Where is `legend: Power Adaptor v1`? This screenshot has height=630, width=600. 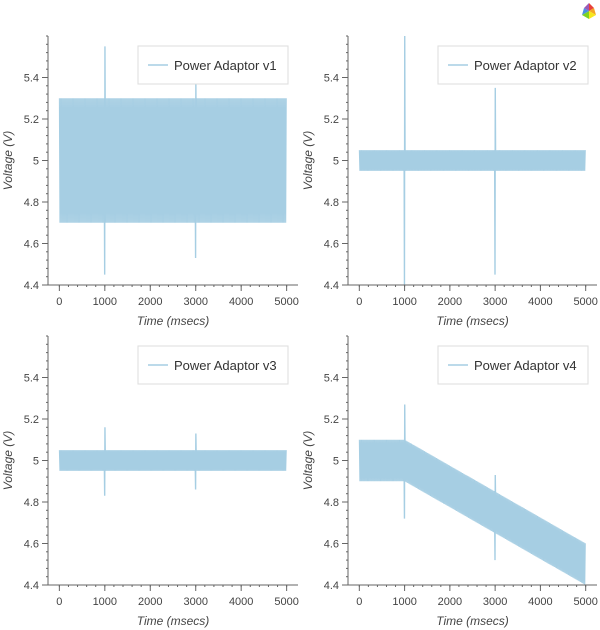
legend: Power Adaptor v1 is located at coordinates (213, 65).